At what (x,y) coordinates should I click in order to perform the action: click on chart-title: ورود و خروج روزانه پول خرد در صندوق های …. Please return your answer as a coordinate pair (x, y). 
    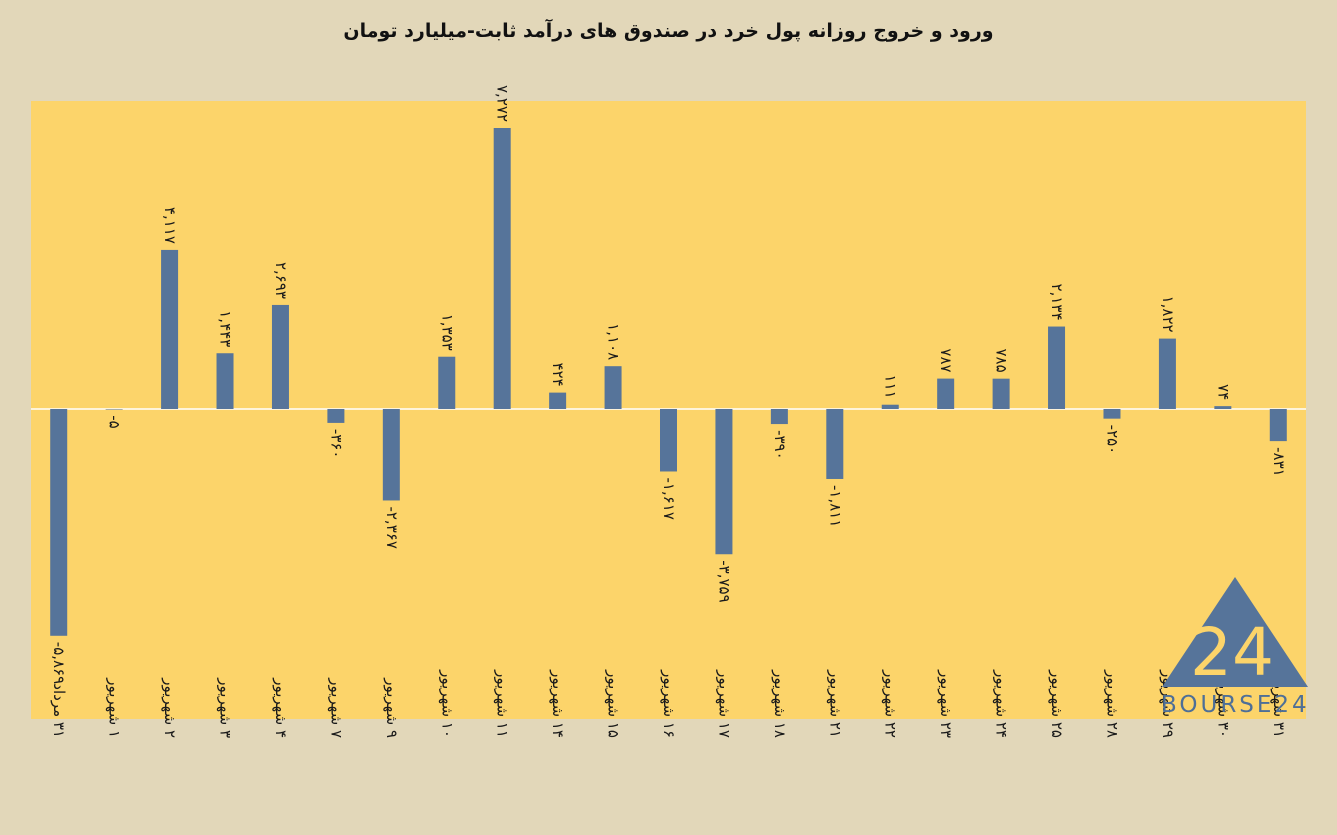
    Looking at the image, I should click on (668, 31).